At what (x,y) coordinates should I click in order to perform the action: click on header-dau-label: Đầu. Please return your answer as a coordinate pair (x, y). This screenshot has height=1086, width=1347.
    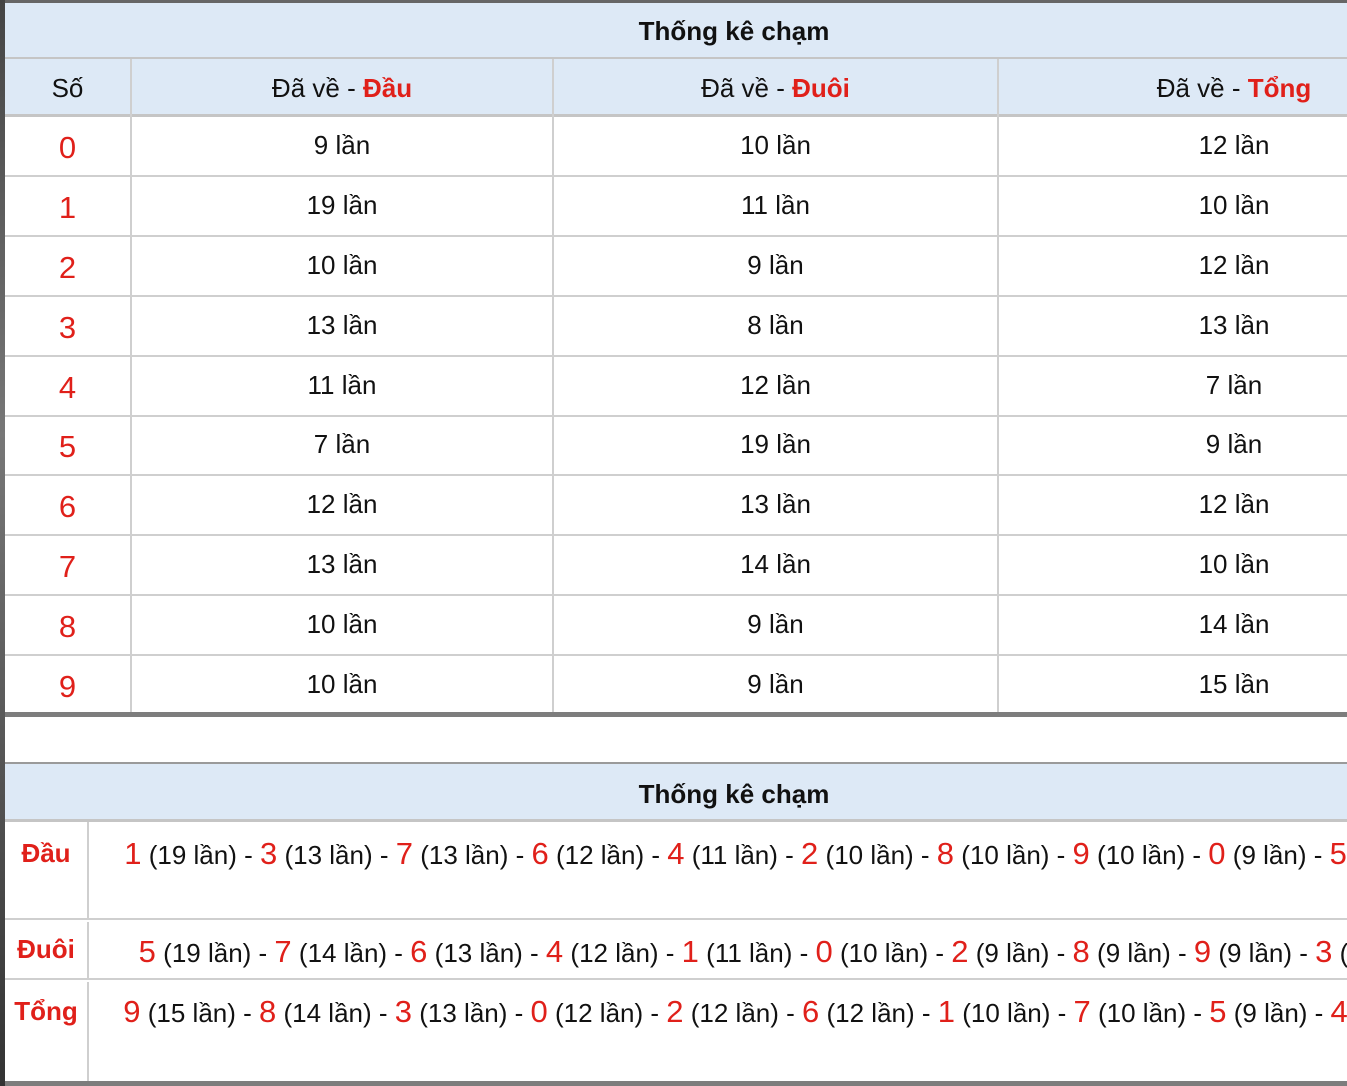
    Looking at the image, I should click on (387, 88).